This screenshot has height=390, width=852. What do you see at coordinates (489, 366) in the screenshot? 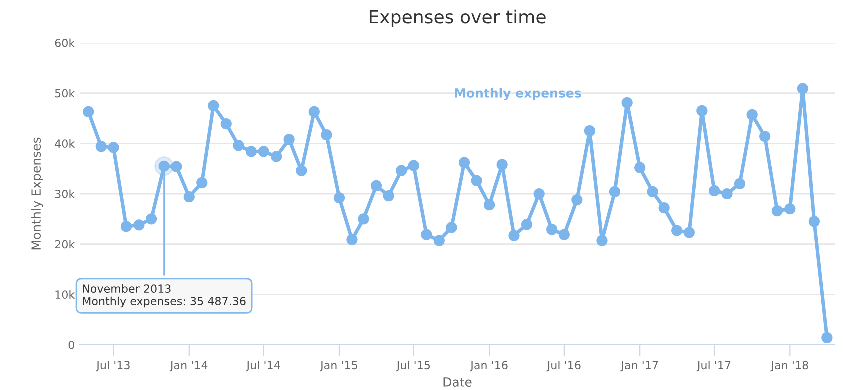
I see `x-tick-label: Jan '16` at bounding box center [489, 366].